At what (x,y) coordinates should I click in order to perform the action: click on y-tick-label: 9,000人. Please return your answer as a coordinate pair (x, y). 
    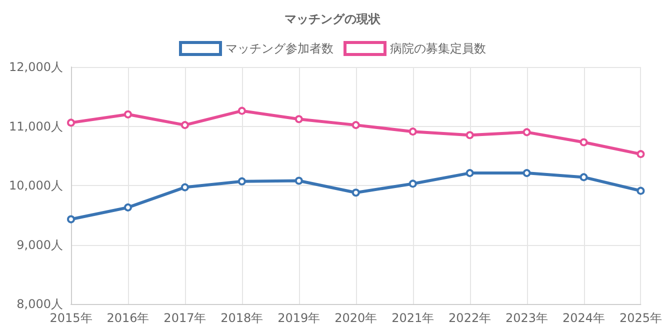
    Looking at the image, I should click on (39, 245).